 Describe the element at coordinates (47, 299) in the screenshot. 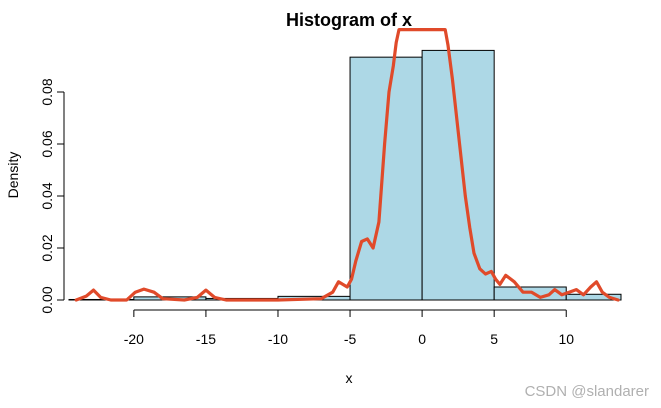

I see `y-tick-label: 0.00` at that location.